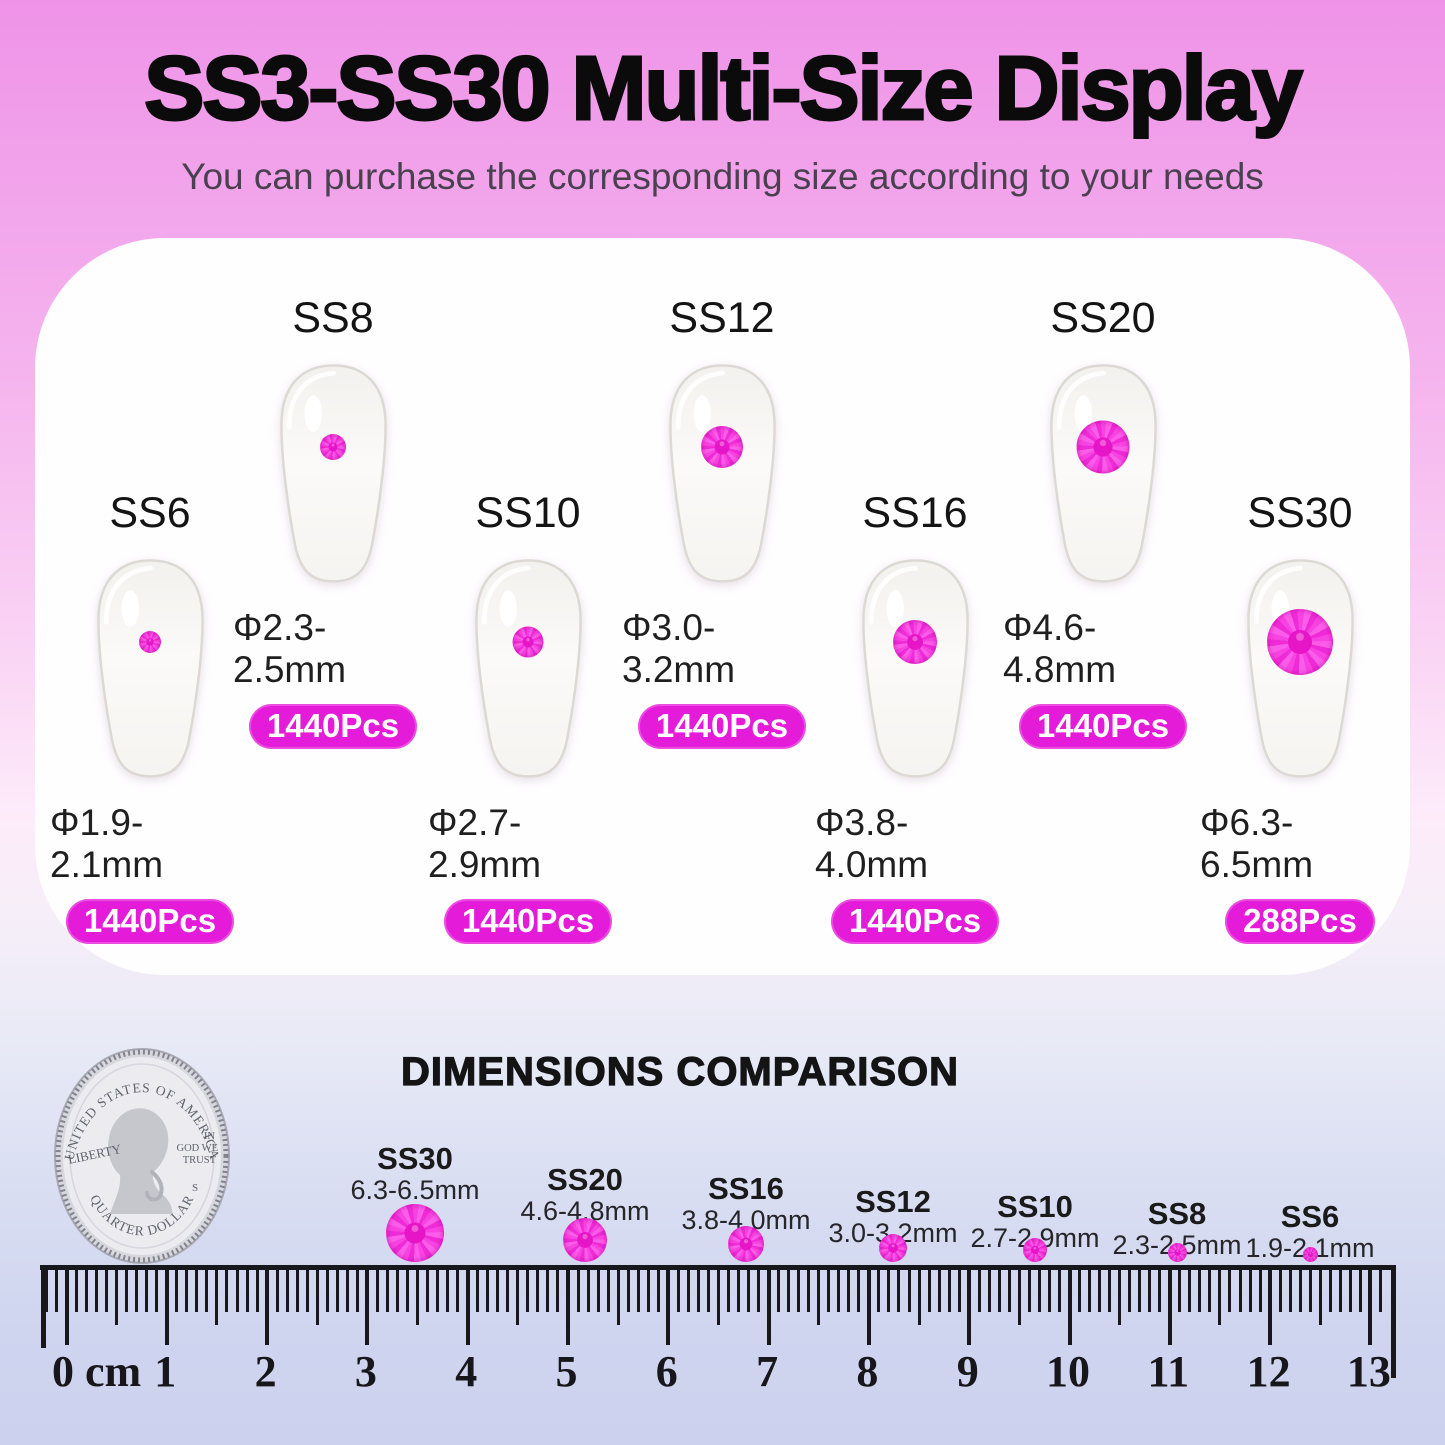  What do you see at coordinates (1300, 716) in the screenshot?
I see `nail-size-column: SS30 Φ6.3-6.5mm 288Pcs` at bounding box center [1300, 716].